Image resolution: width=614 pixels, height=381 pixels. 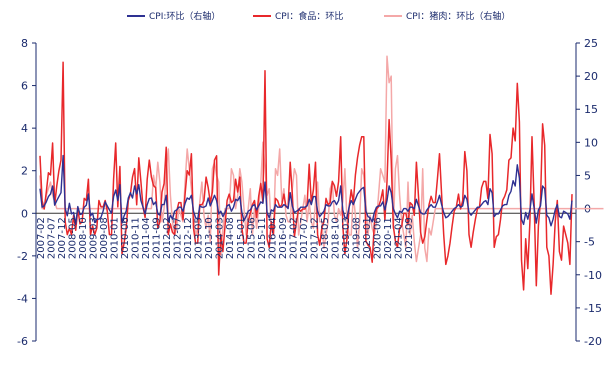 What do you see at coordinates (24, 43) in the screenshot?
I see `left-tick-label: 8` at bounding box center [24, 43].